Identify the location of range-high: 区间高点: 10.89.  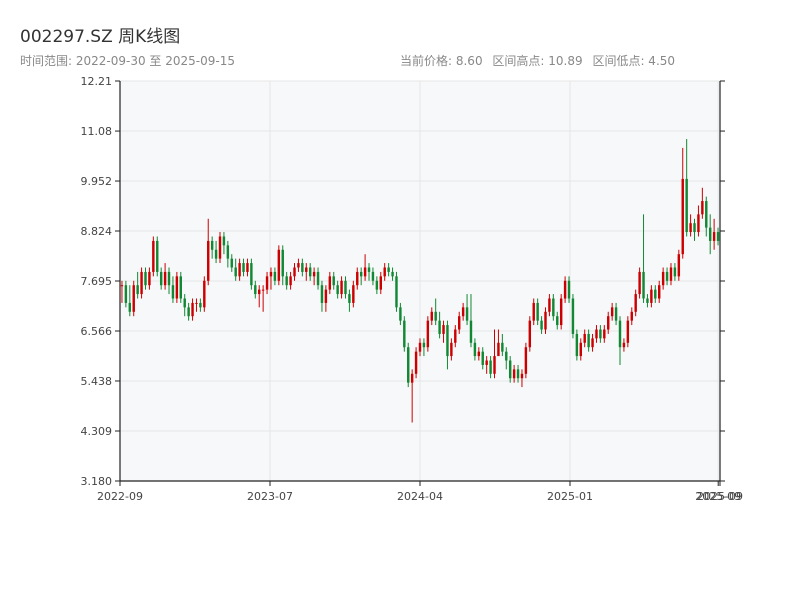
(537, 61).